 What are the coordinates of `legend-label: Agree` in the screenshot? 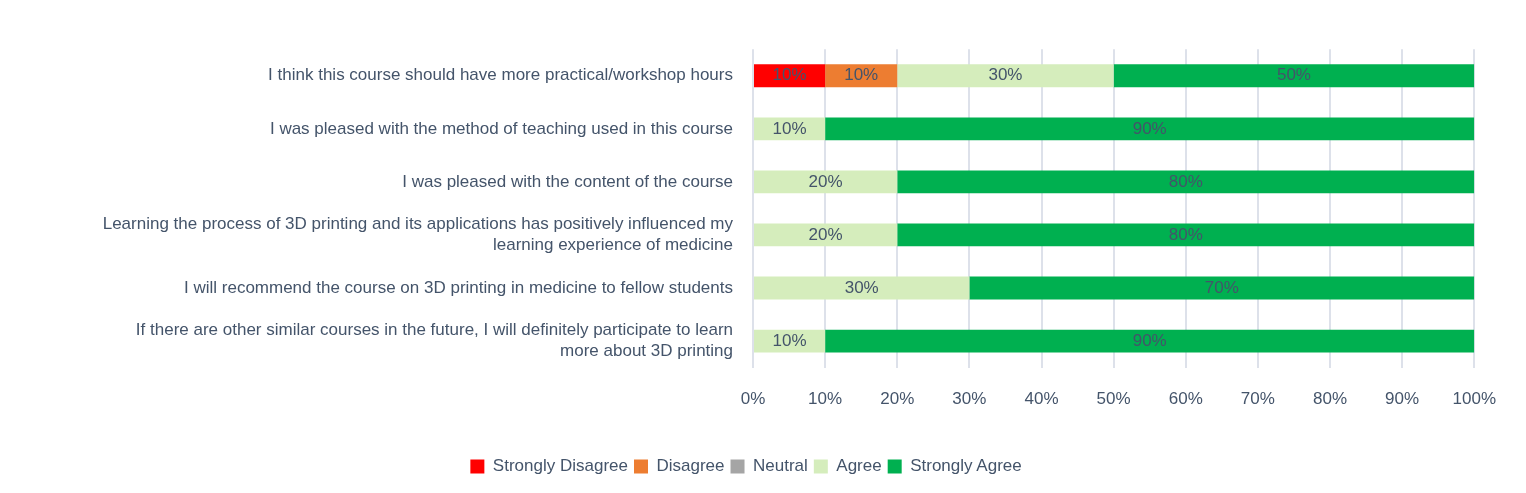 It's located at (859, 466).